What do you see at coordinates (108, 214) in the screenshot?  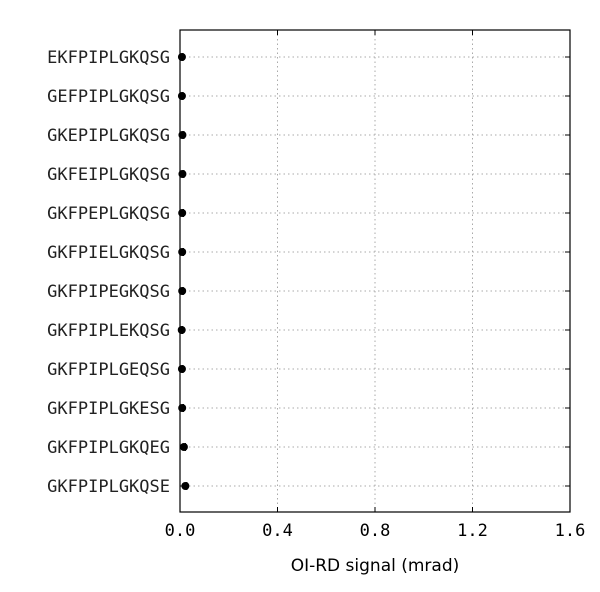 I see `category-label: GKFPEPLGKQSG` at bounding box center [108, 214].